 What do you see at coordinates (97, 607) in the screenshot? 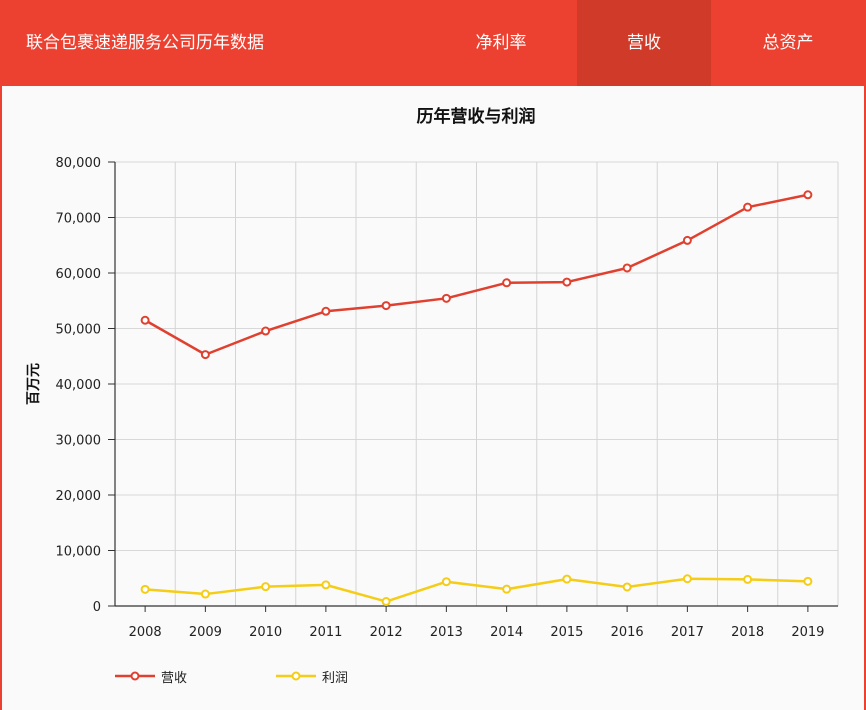
I see `y-tick-label: 0` at bounding box center [97, 607].